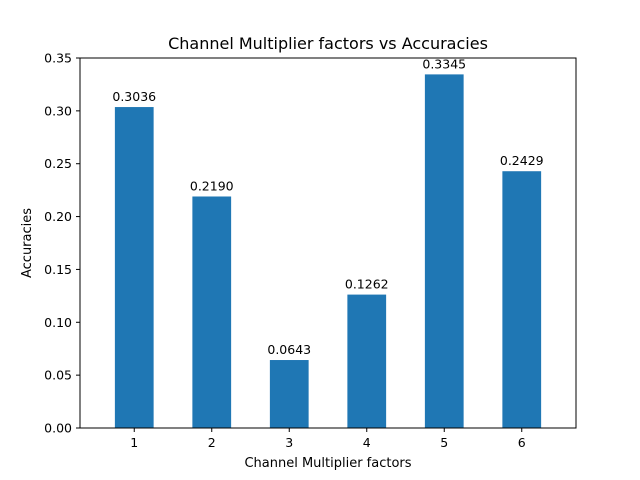 The image size is (640, 480). What do you see at coordinates (367, 442) in the screenshot?
I see `x-tick-label-4: 4` at bounding box center [367, 442].